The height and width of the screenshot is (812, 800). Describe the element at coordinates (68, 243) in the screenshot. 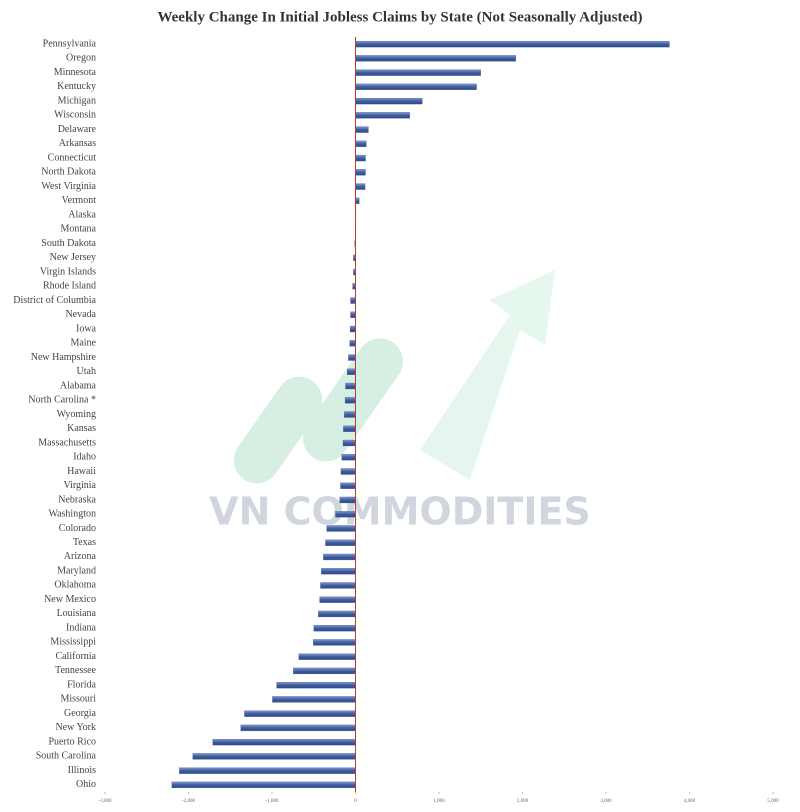

I see `y-tick-label: South Dakota` at that location.